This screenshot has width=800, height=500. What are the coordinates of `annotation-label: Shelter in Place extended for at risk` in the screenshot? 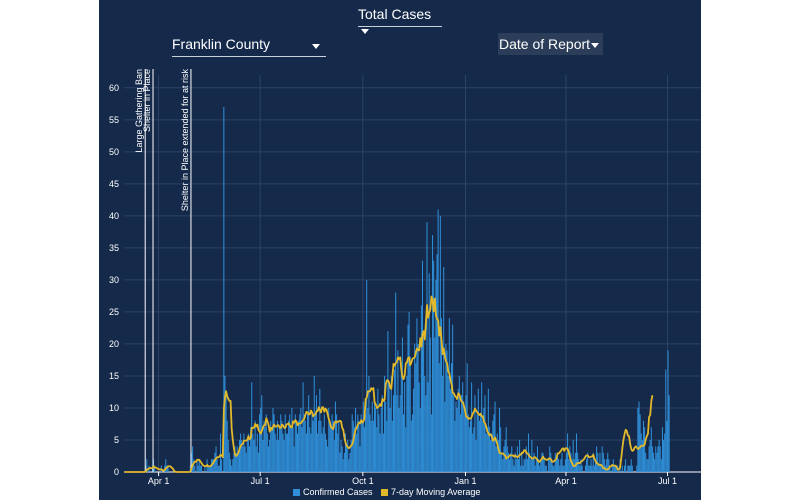 It's located at (185, 140).